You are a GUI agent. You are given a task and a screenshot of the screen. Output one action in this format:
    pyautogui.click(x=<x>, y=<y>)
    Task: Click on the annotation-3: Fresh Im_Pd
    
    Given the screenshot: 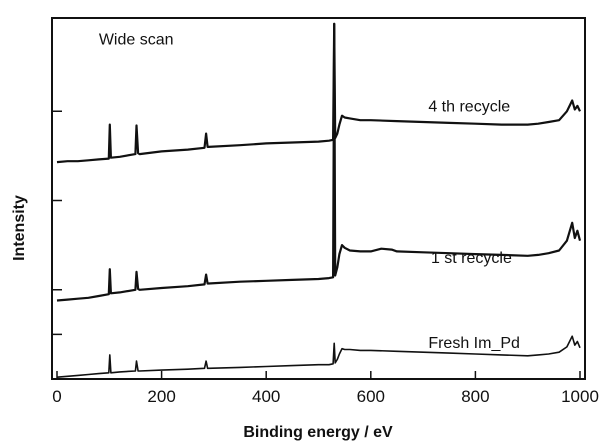 What is the action you would take?
    pyautogui.click(x=474, y=343)
    